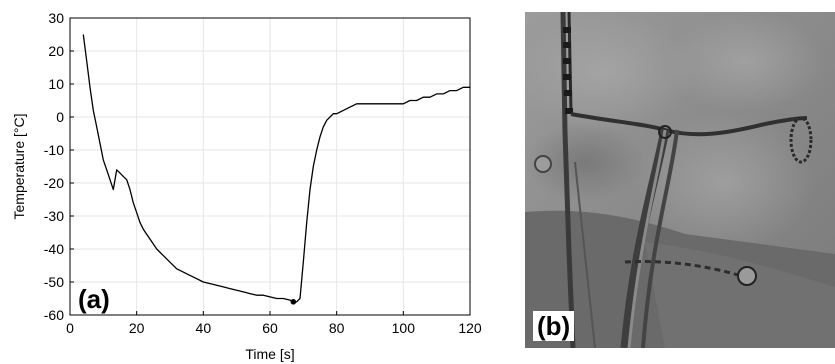  What do you see at coordinates (554, 326) in the screenshot?
I see `panel-b-label: (b)` at bounding box center [554, 326].